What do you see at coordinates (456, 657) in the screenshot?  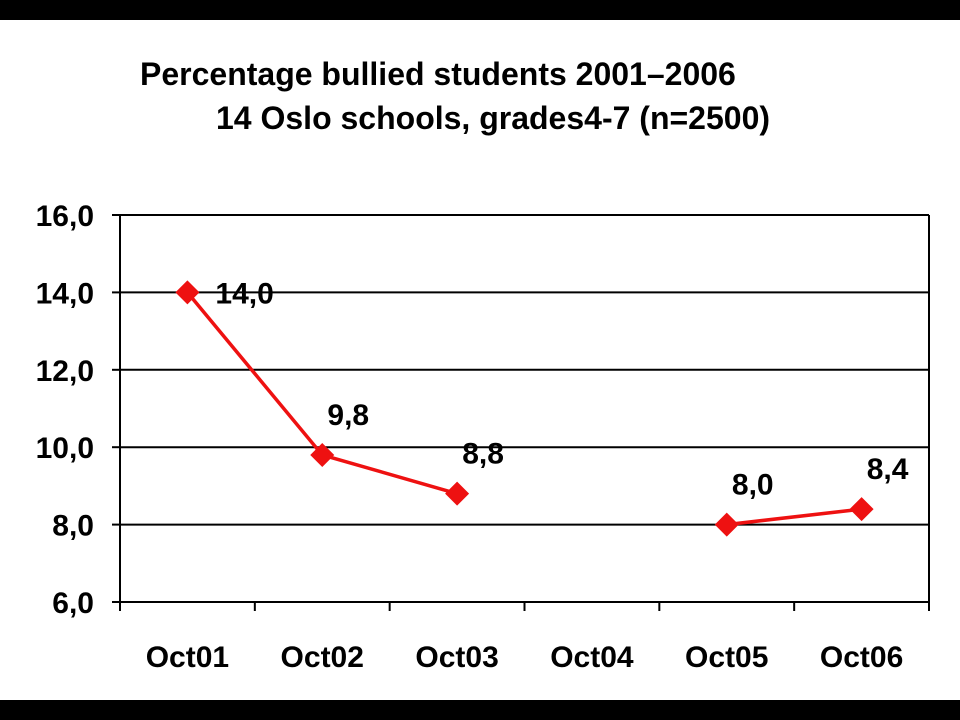 I see `x-tick-label: Oct03` at bounding box center [456, 657].